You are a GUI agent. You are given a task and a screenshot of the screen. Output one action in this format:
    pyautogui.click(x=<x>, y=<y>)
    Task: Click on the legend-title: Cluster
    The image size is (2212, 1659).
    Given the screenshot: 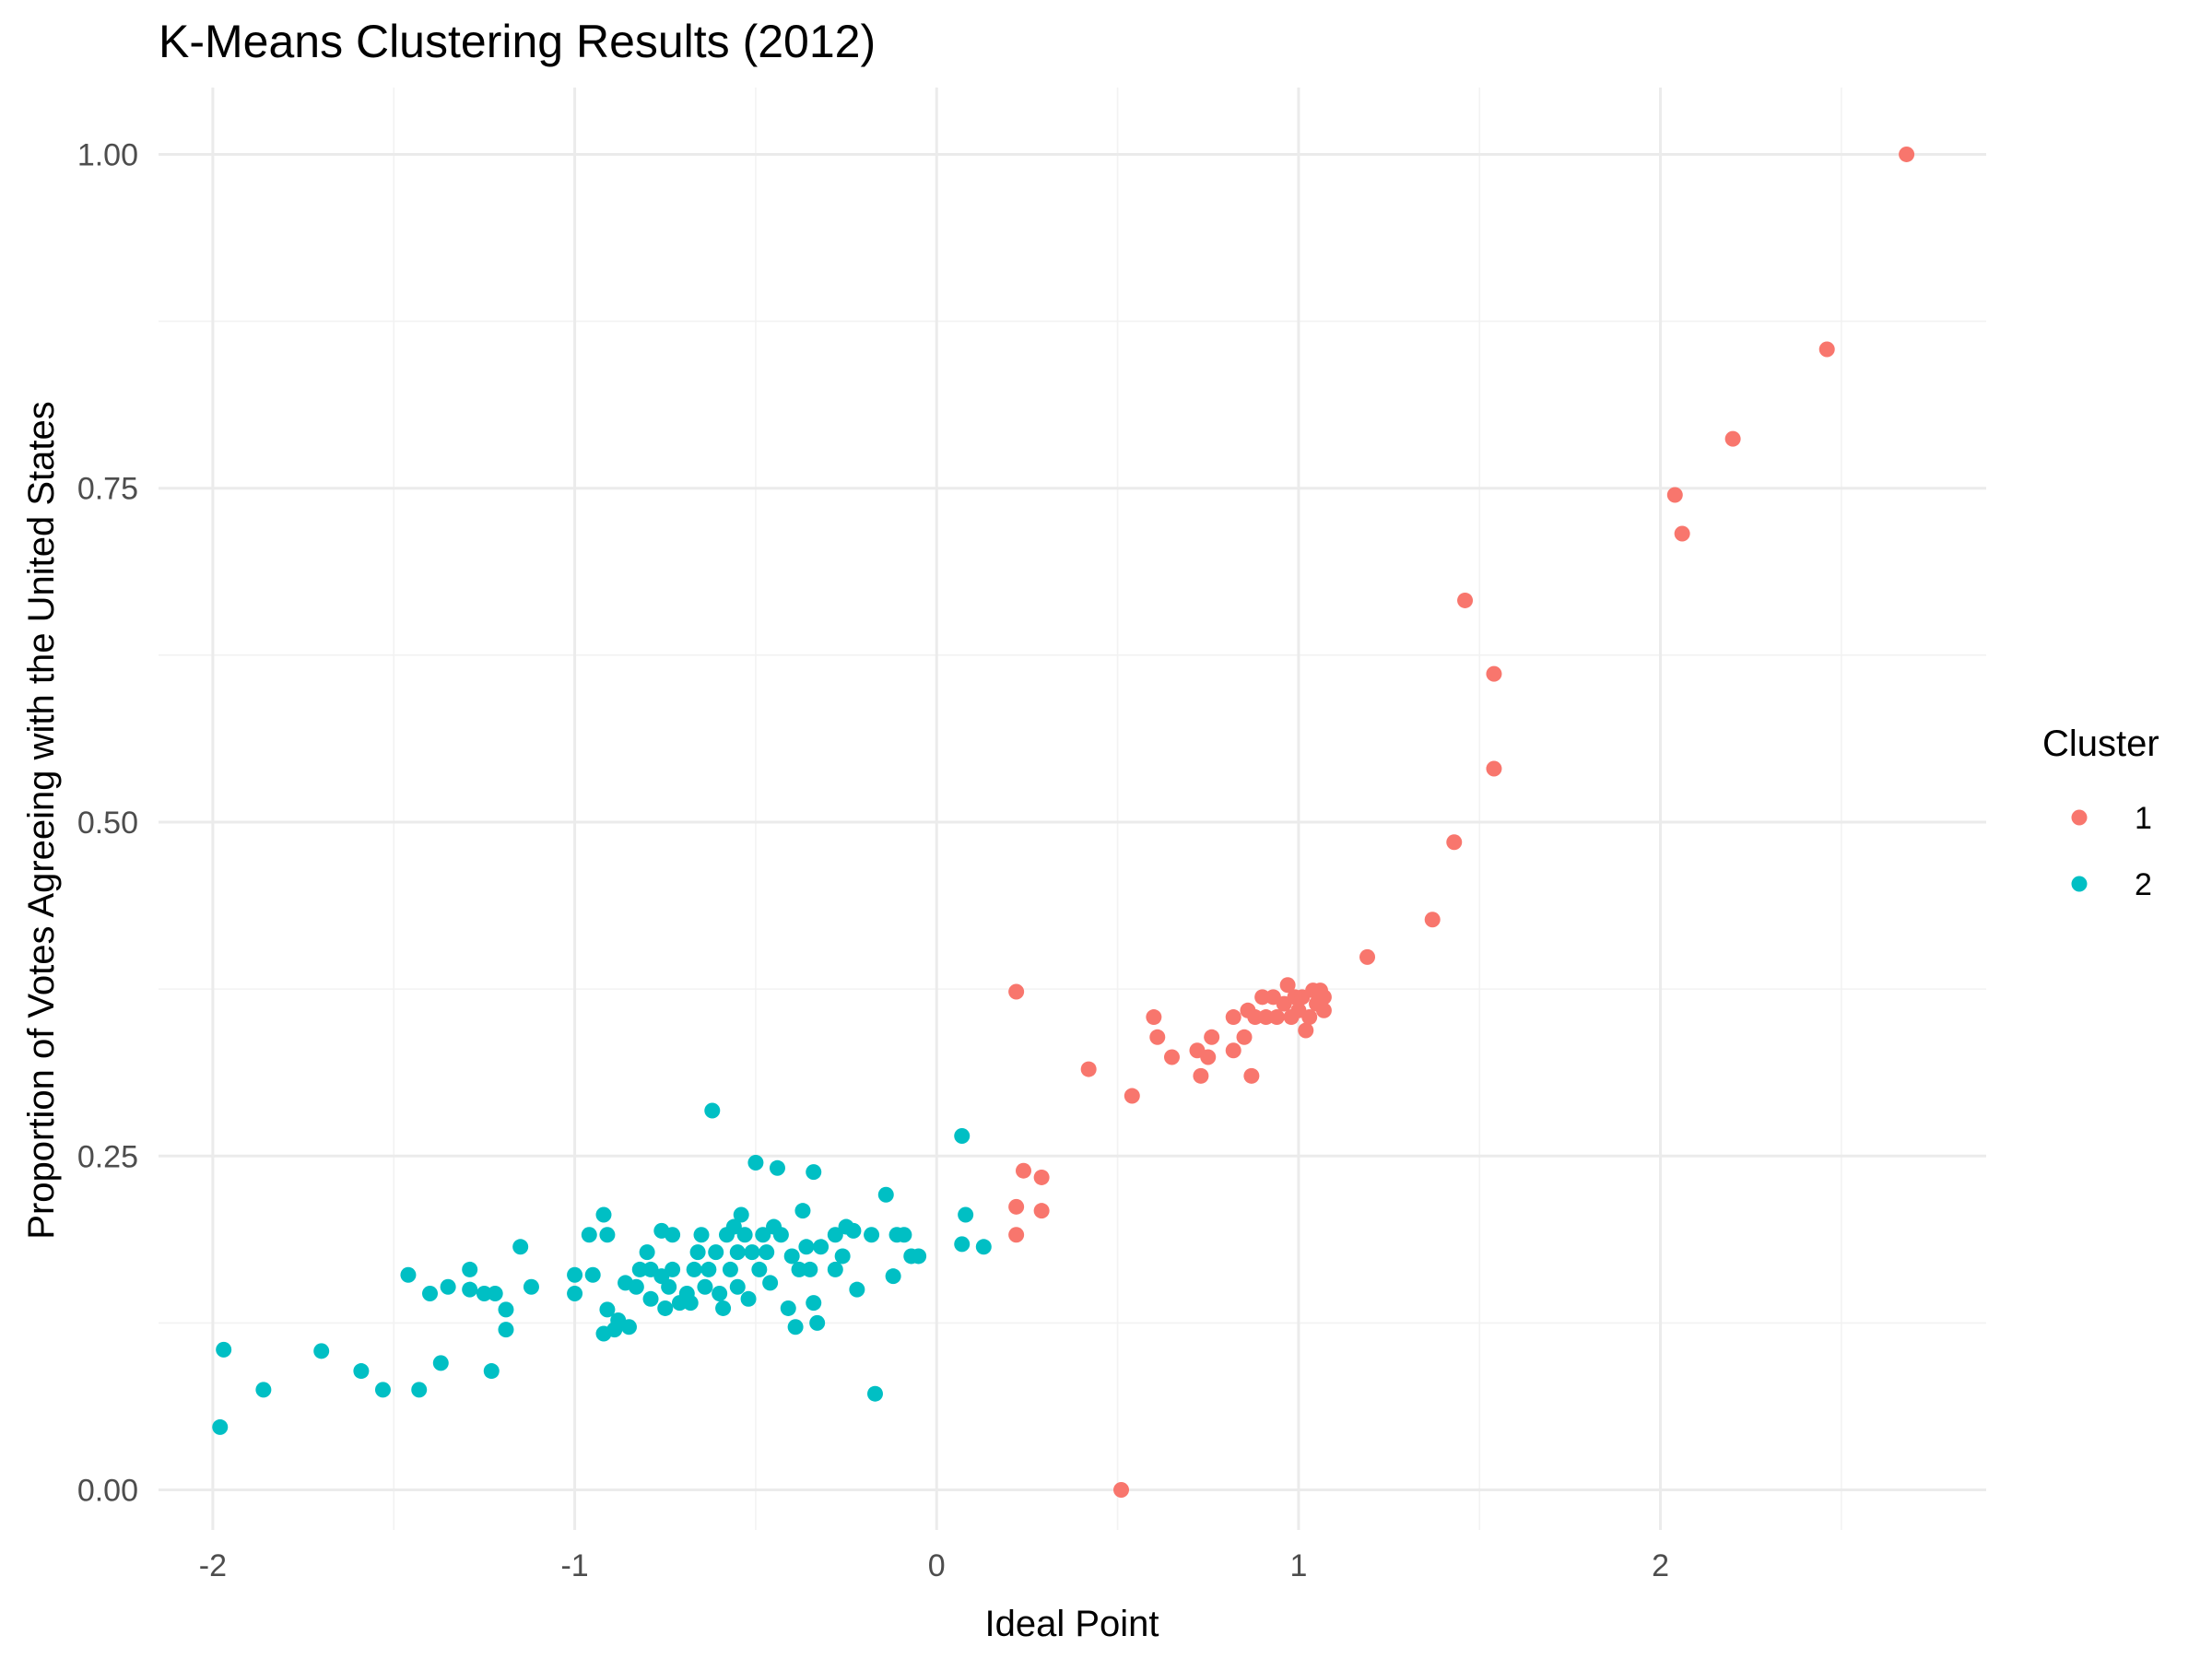 What is the action you would take?
    pyautogui.click(x=2100, y=744)
    